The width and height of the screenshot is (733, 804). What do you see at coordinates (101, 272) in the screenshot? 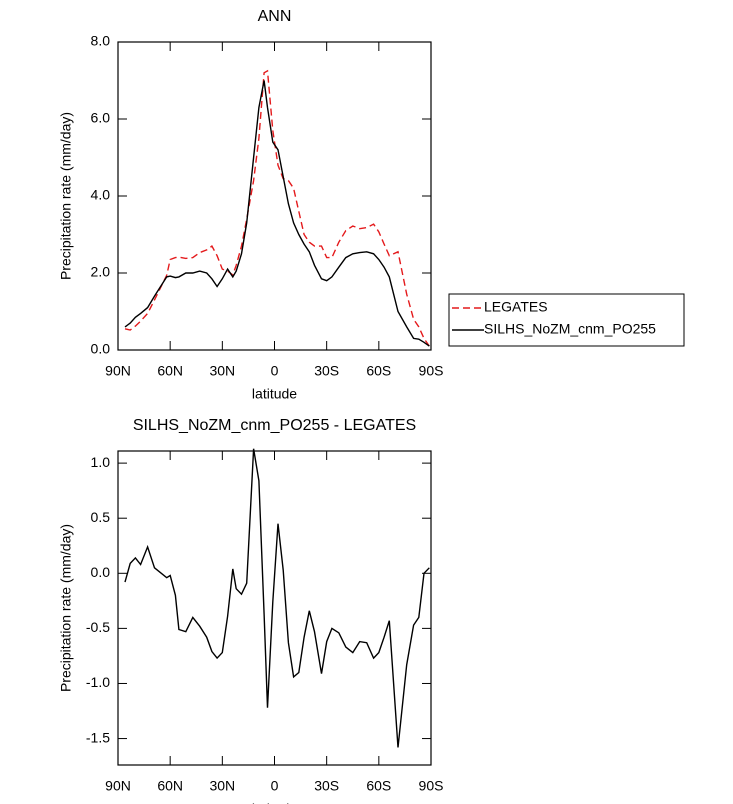
I see `y-tick-label: 2.0` at bounding box center [101, 272].